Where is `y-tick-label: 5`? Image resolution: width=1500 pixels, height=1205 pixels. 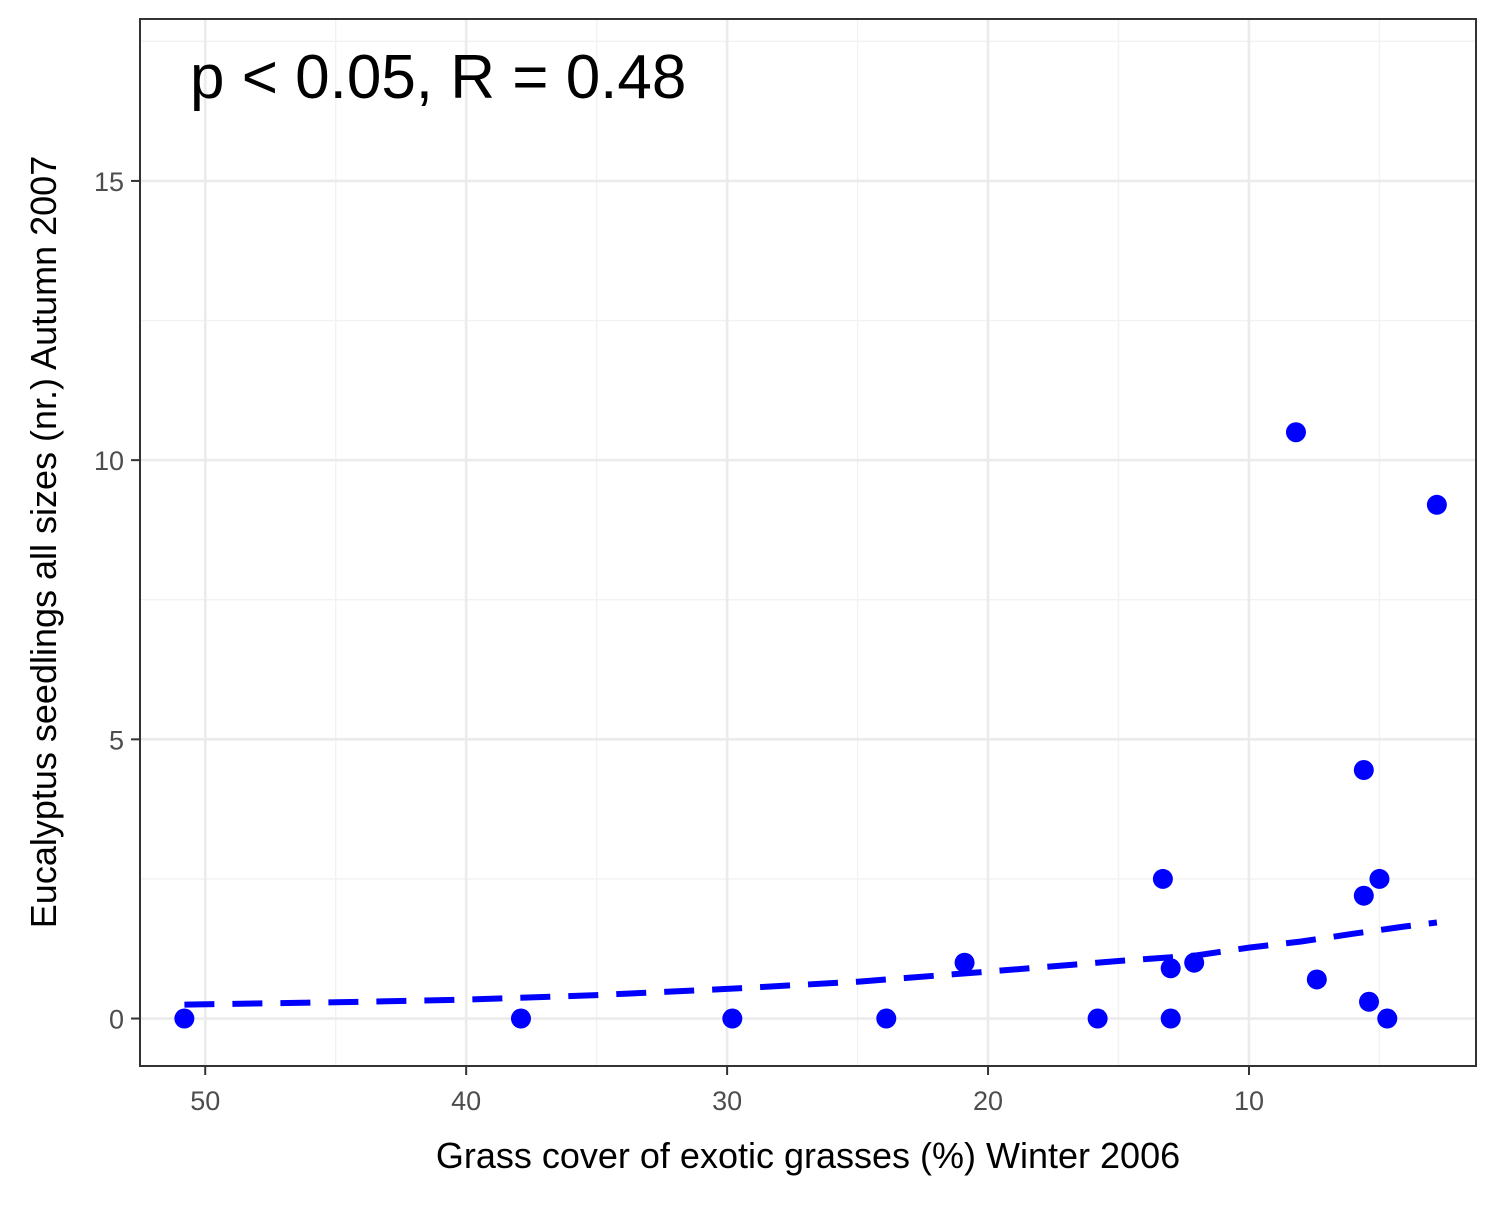
y-tick-label: 5 is located at coordinates (116, 740).